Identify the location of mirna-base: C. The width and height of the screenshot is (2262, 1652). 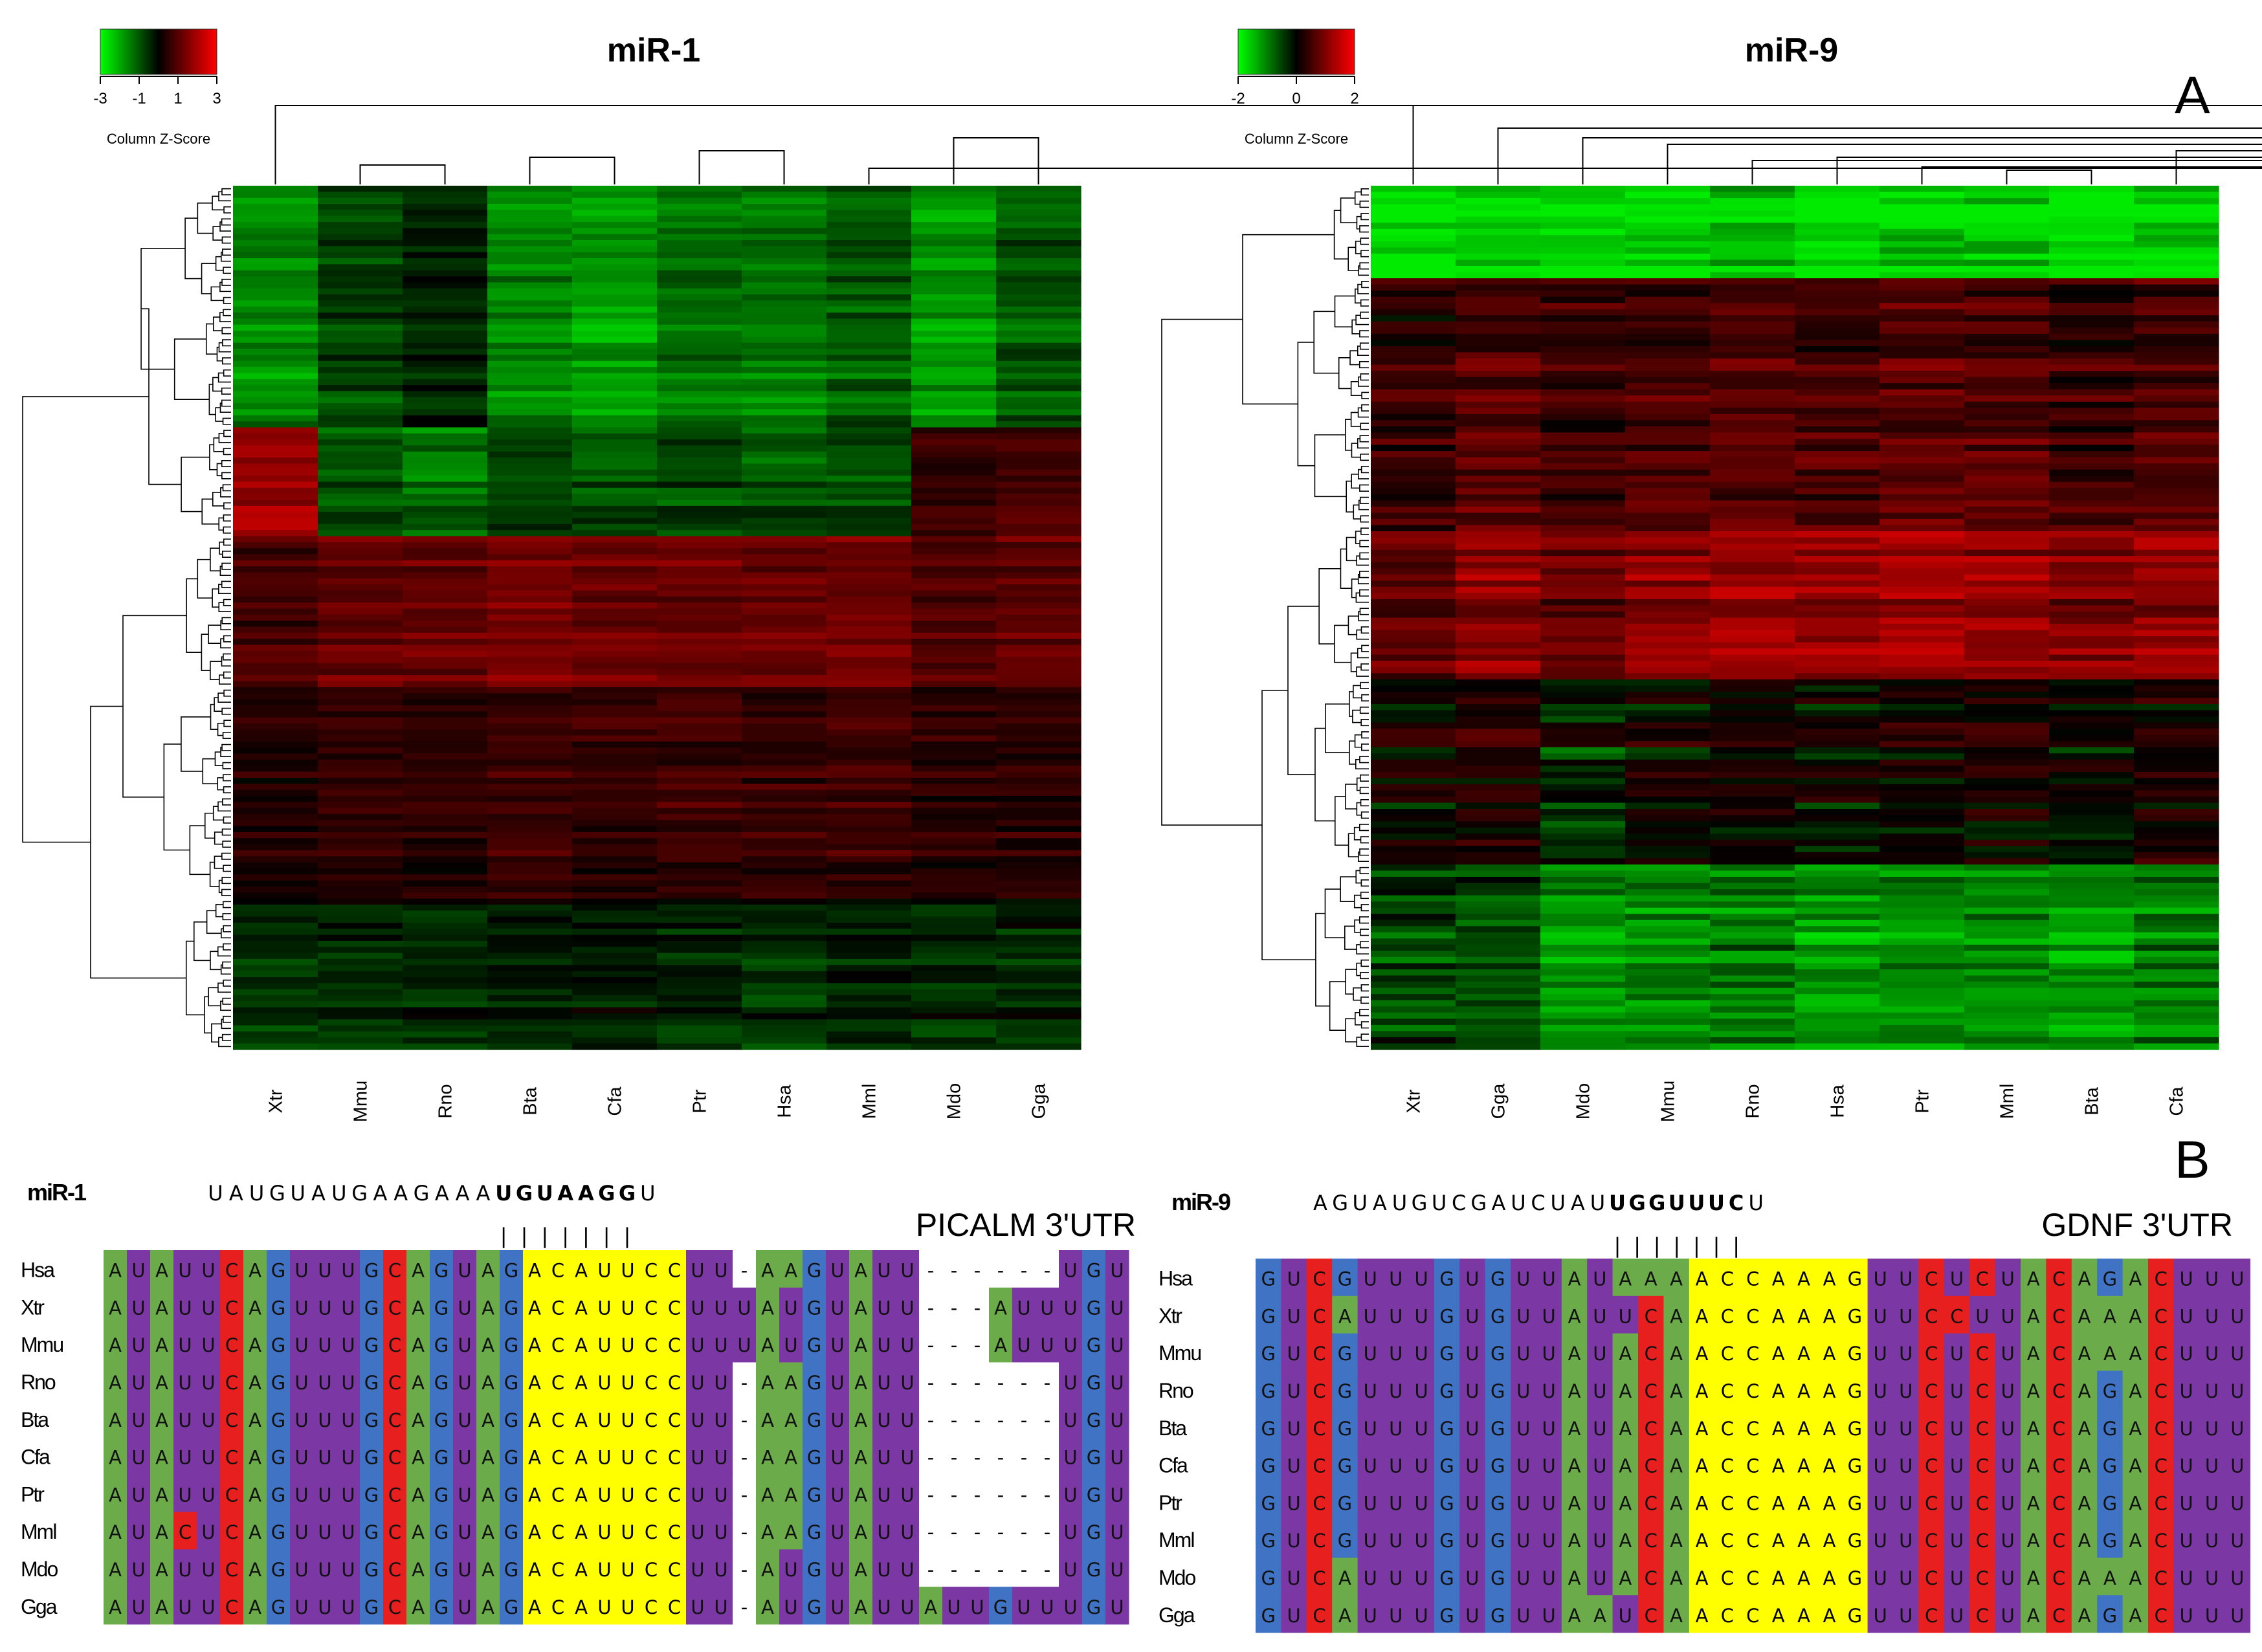
(1538, 1203).